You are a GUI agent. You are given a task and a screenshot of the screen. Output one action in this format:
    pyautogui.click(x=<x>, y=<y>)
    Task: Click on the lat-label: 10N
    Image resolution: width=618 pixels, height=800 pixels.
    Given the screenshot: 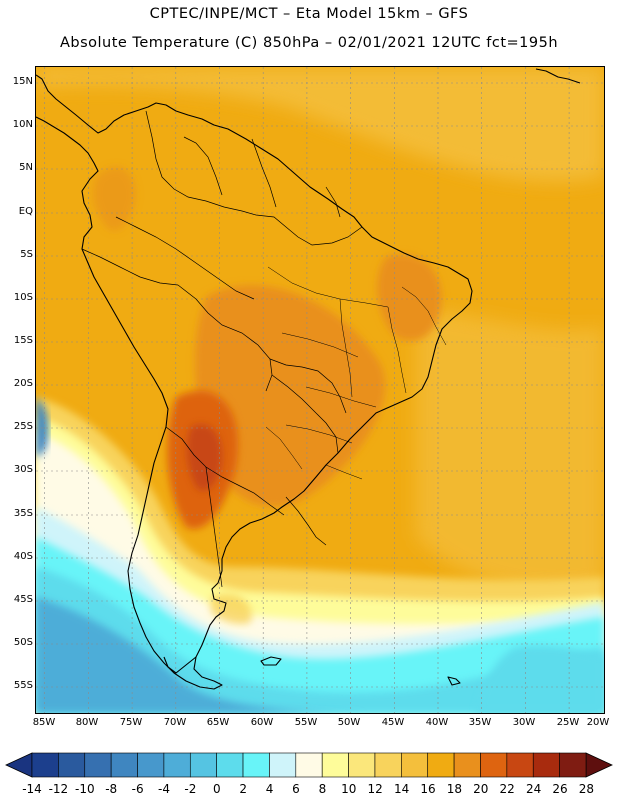 What is the action you would take?
    pyautogui.click(x=22, y=124)
    